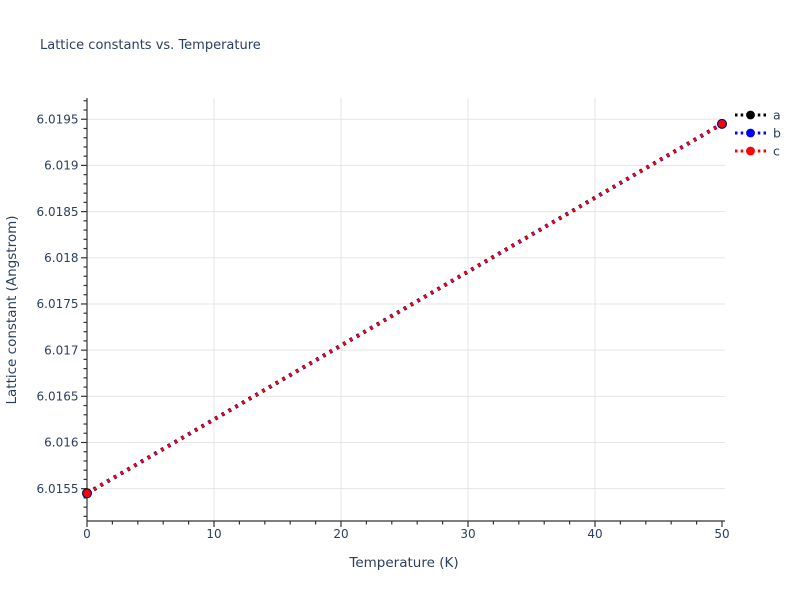 The width and height of the screenshot is (800, 604). I want to click on x-tick-label: 20, so click(340, 534).